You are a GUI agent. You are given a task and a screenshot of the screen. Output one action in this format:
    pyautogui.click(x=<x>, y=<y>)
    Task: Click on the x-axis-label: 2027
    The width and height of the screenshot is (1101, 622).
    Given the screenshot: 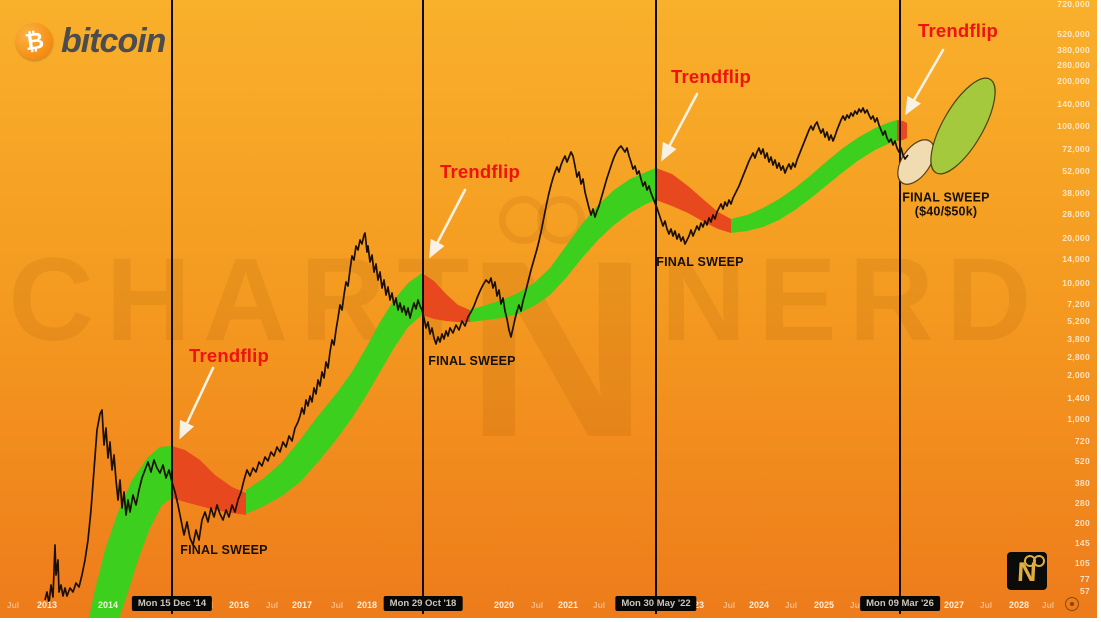 What is the action you would take?
    pyautogui.click(x=954, y=605)
    